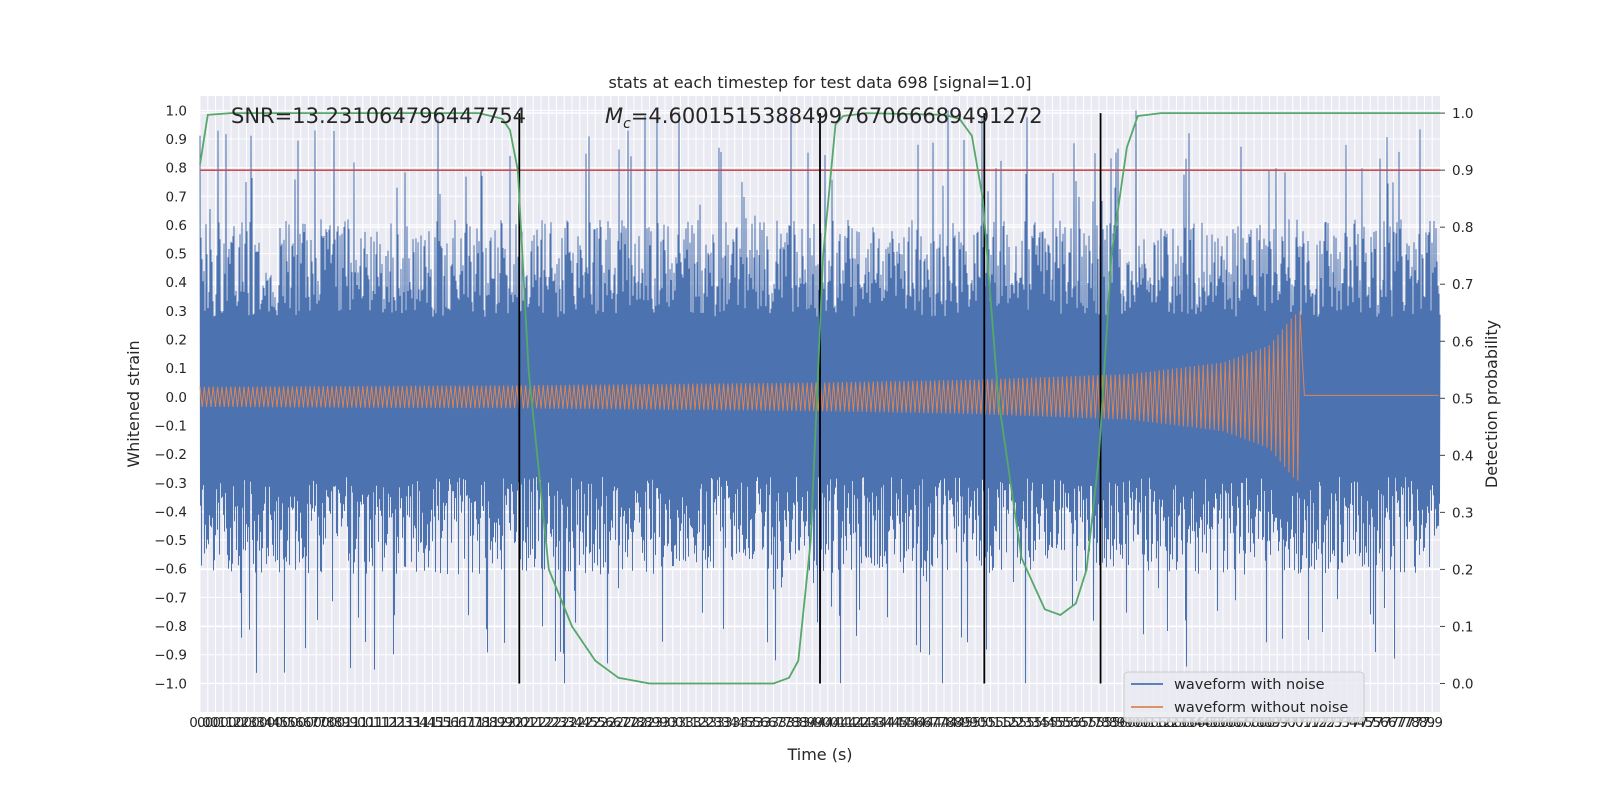 The height and width of the screenshot is (800, 1600). I want to click on x-tick-label: 0.7, so click(308, 723).